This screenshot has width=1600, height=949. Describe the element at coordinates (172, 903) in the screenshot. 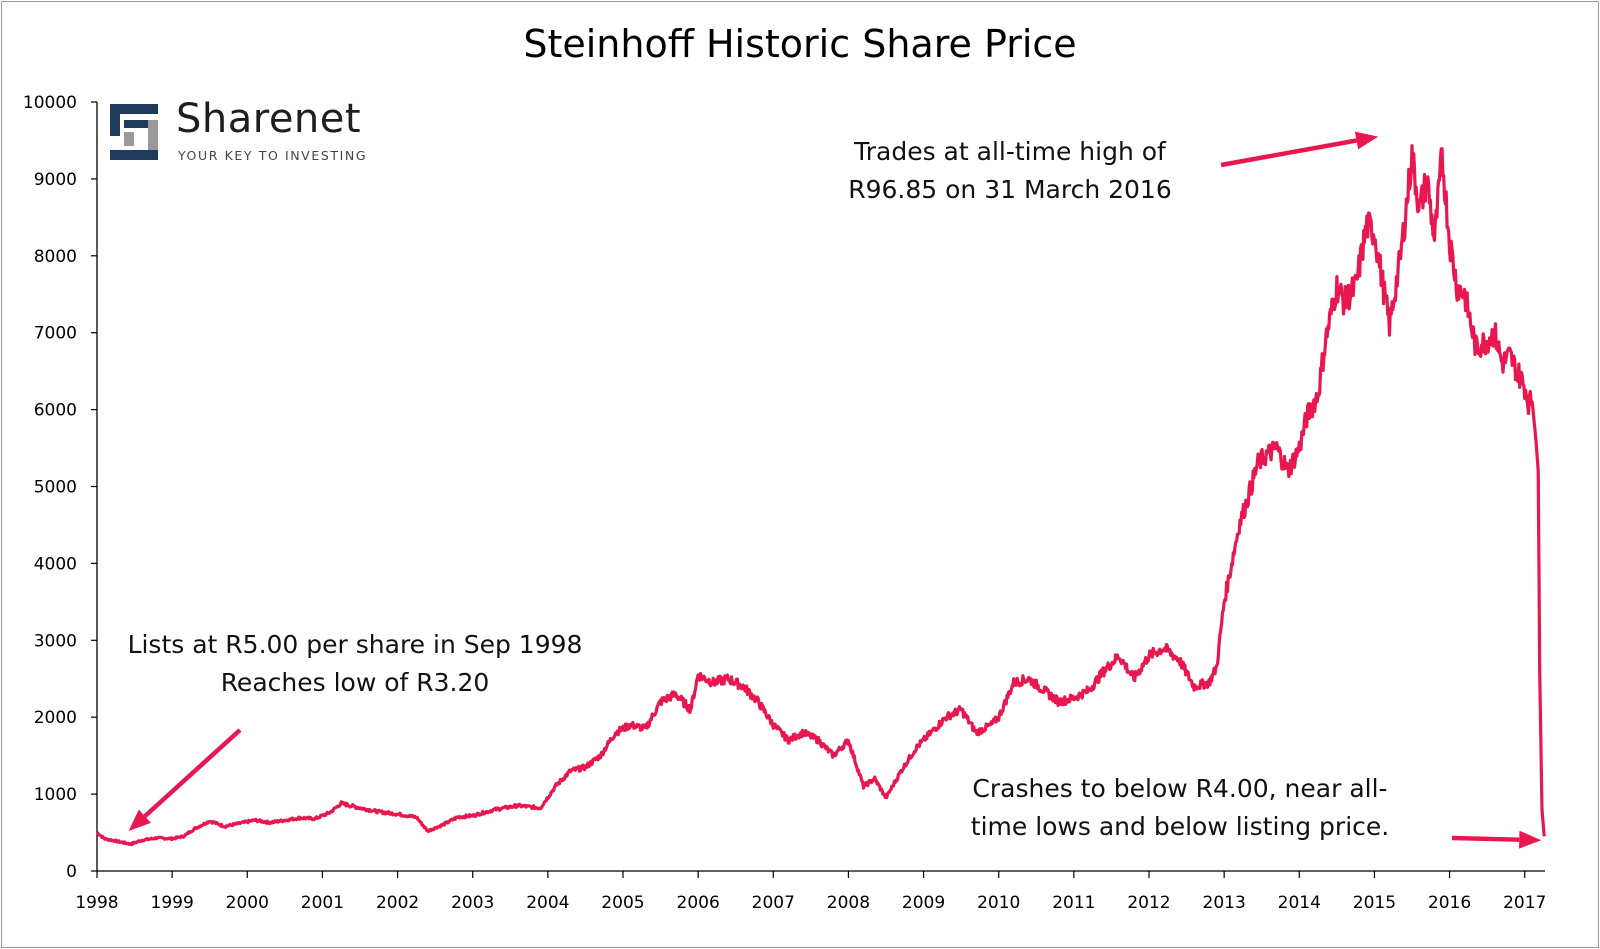

I see `x-tick-label: 1999` at that location.